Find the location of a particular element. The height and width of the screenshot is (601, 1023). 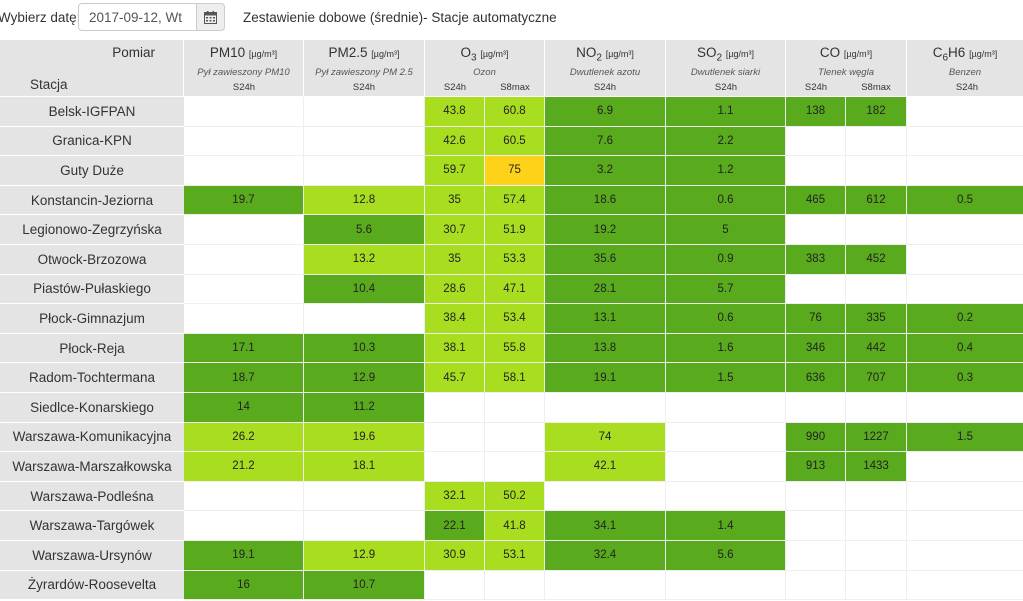

table-cell: 75 is located at coordinates (515, 171).